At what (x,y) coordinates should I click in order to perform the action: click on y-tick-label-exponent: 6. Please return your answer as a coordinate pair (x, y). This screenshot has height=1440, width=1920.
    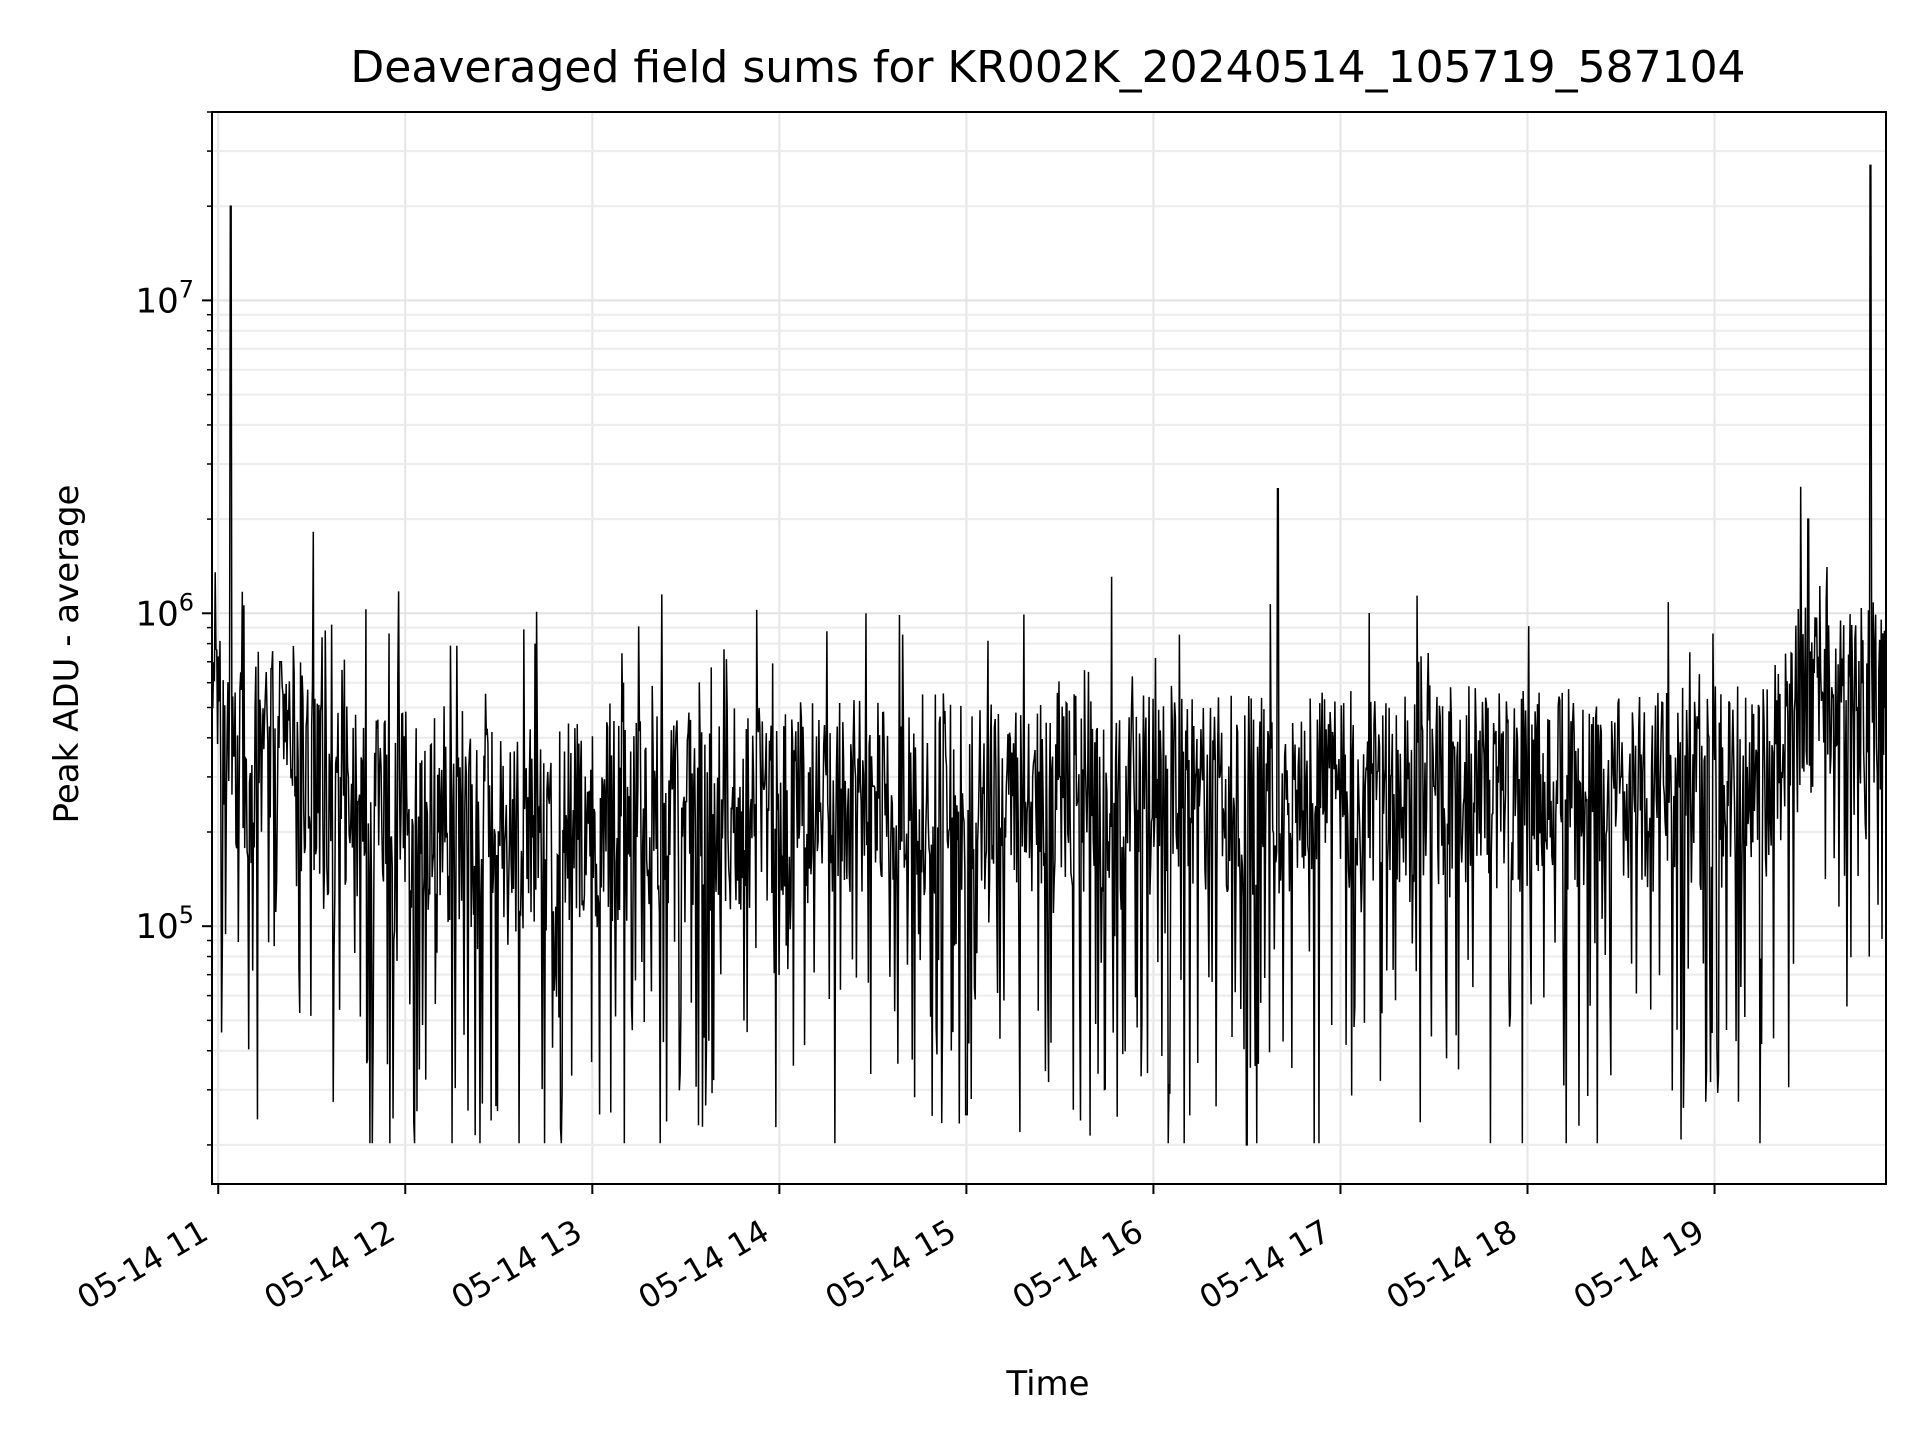
    Looking at the image, I should click on (186, 602).